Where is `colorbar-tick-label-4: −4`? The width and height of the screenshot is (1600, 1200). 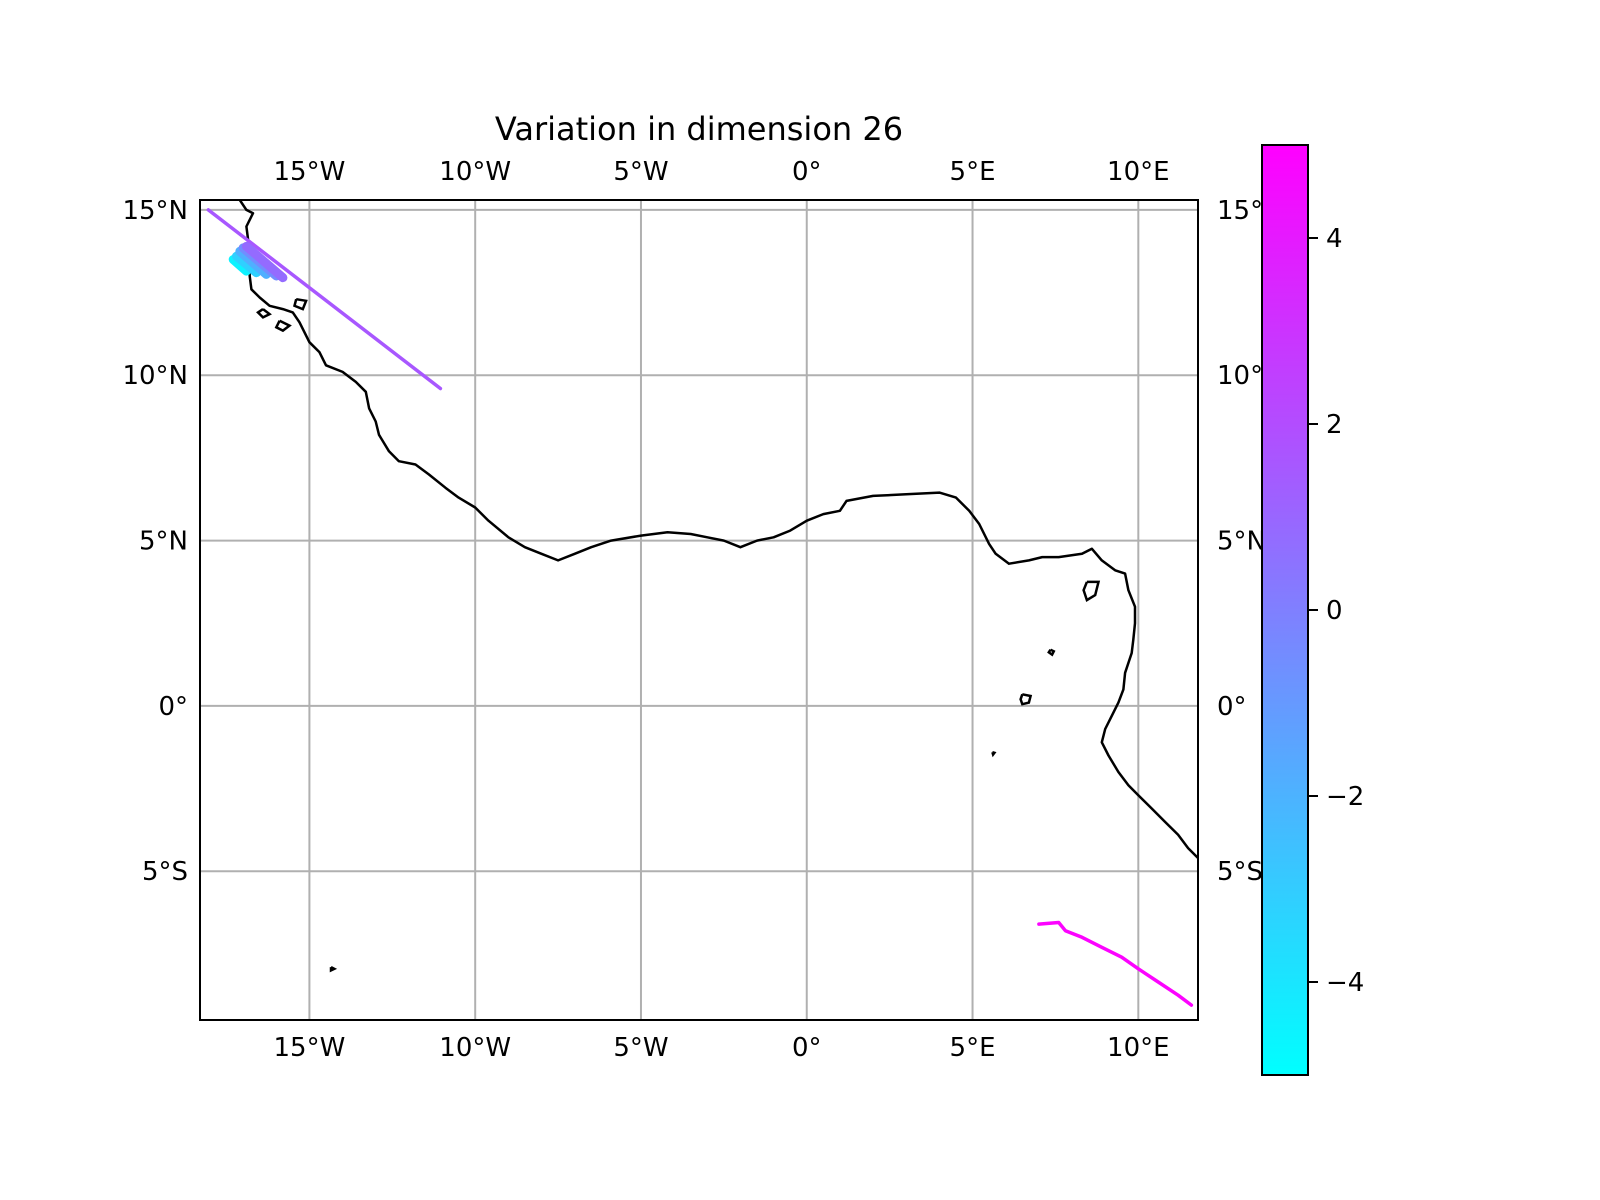
colorbar-tick-label-4: −4 is located at coordinates (1345, 983).